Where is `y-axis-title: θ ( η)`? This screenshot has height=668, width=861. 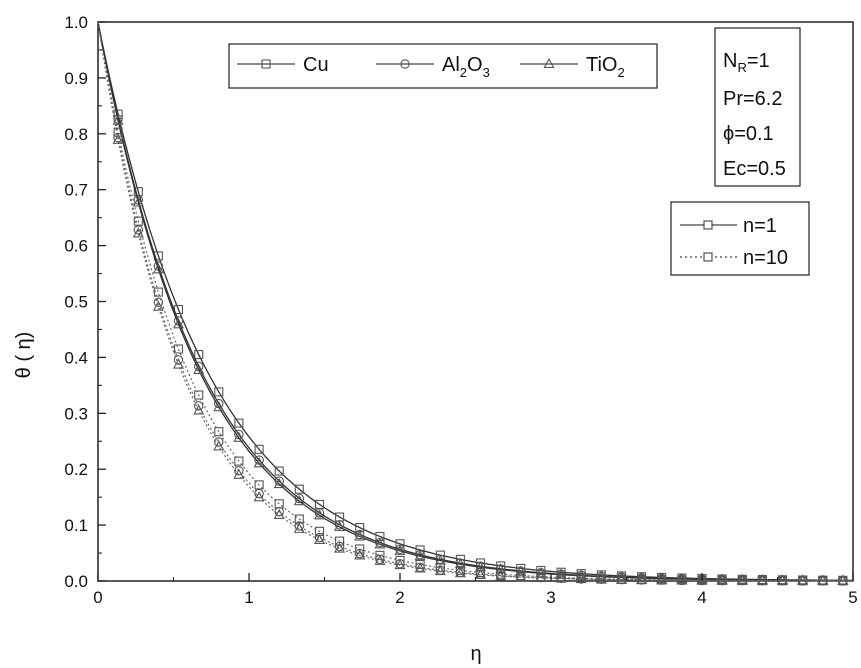 y-axis-title: θ ( η) is located at coordinates (24, 355).